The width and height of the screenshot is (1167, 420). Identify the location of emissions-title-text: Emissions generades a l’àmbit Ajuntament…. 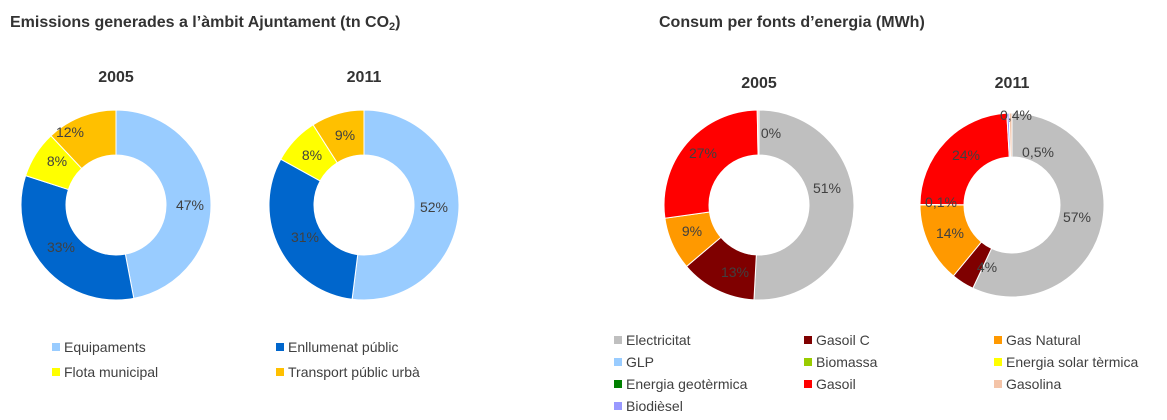
(200, 22).